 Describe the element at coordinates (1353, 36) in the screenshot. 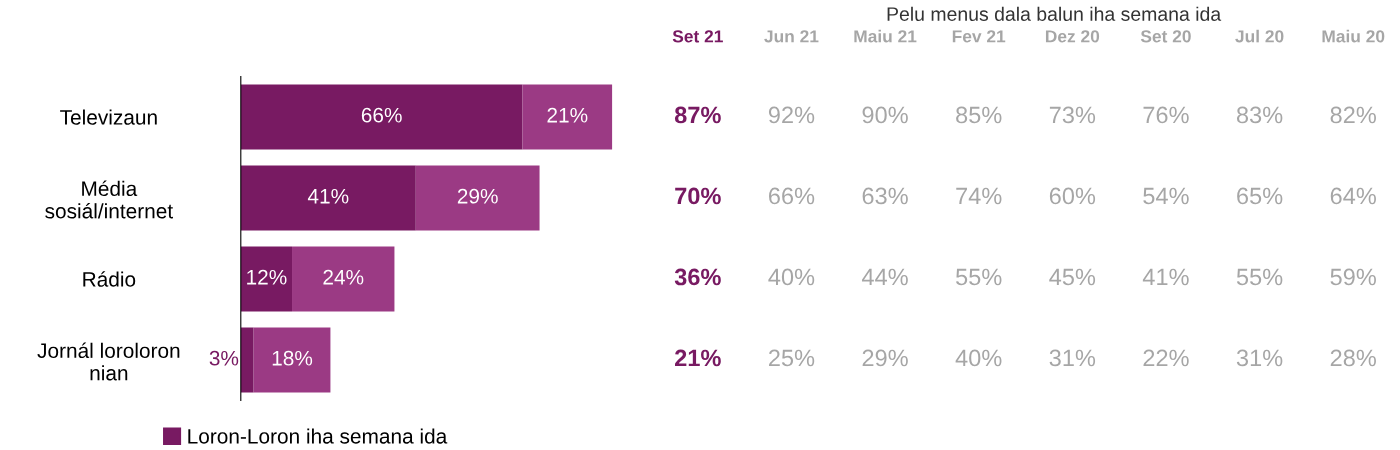

I see `x-tick-label: Maiu 20` at that location.